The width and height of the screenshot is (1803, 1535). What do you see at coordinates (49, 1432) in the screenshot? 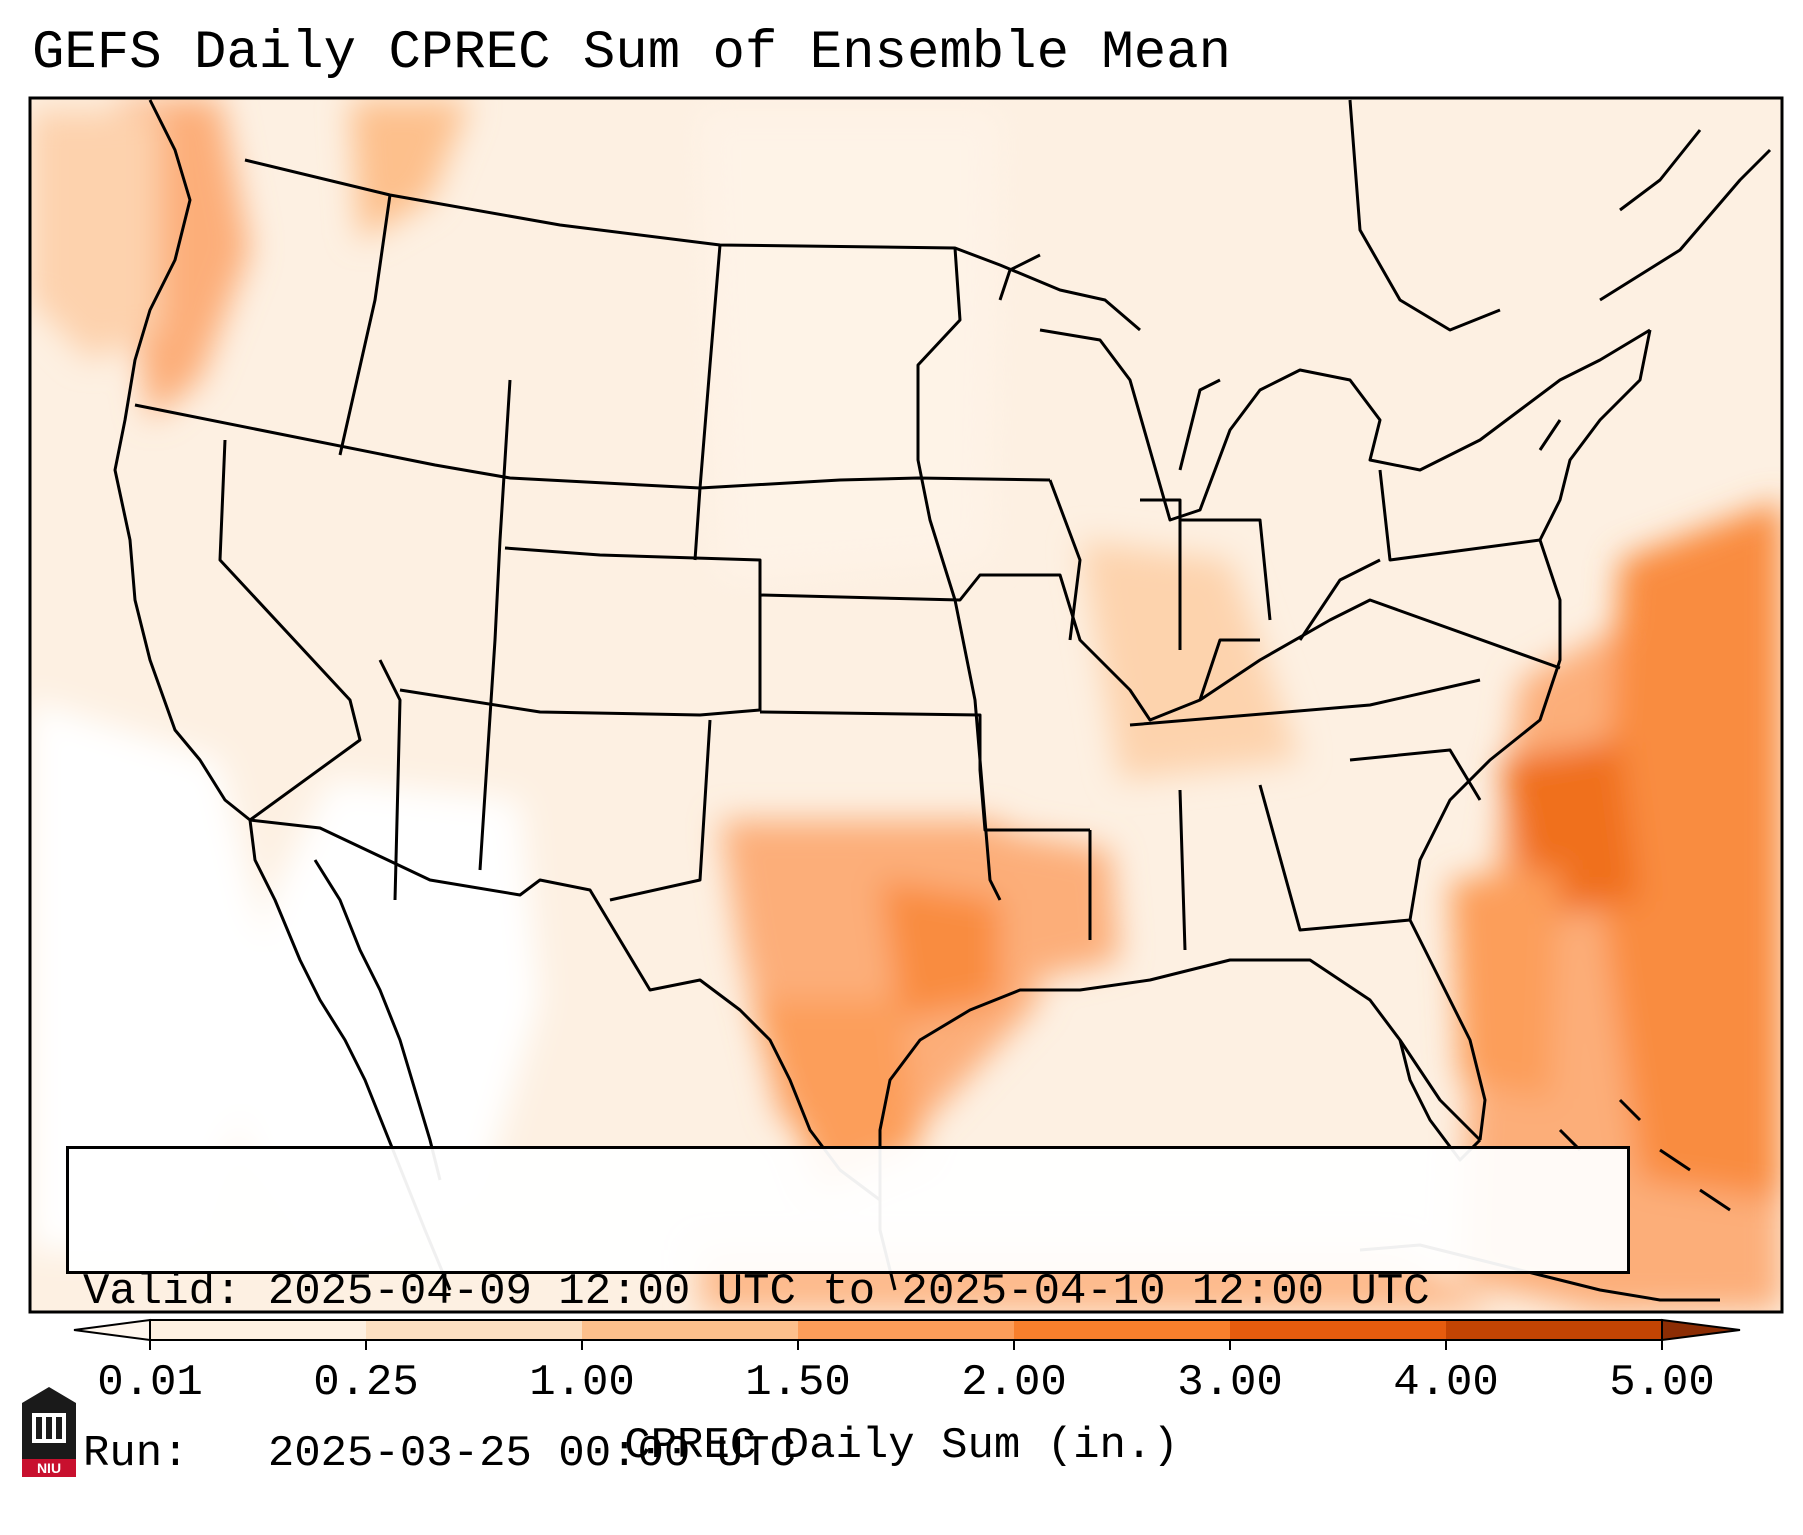
I see `niu-logo: NIU` at bounding box center [49, 1432].